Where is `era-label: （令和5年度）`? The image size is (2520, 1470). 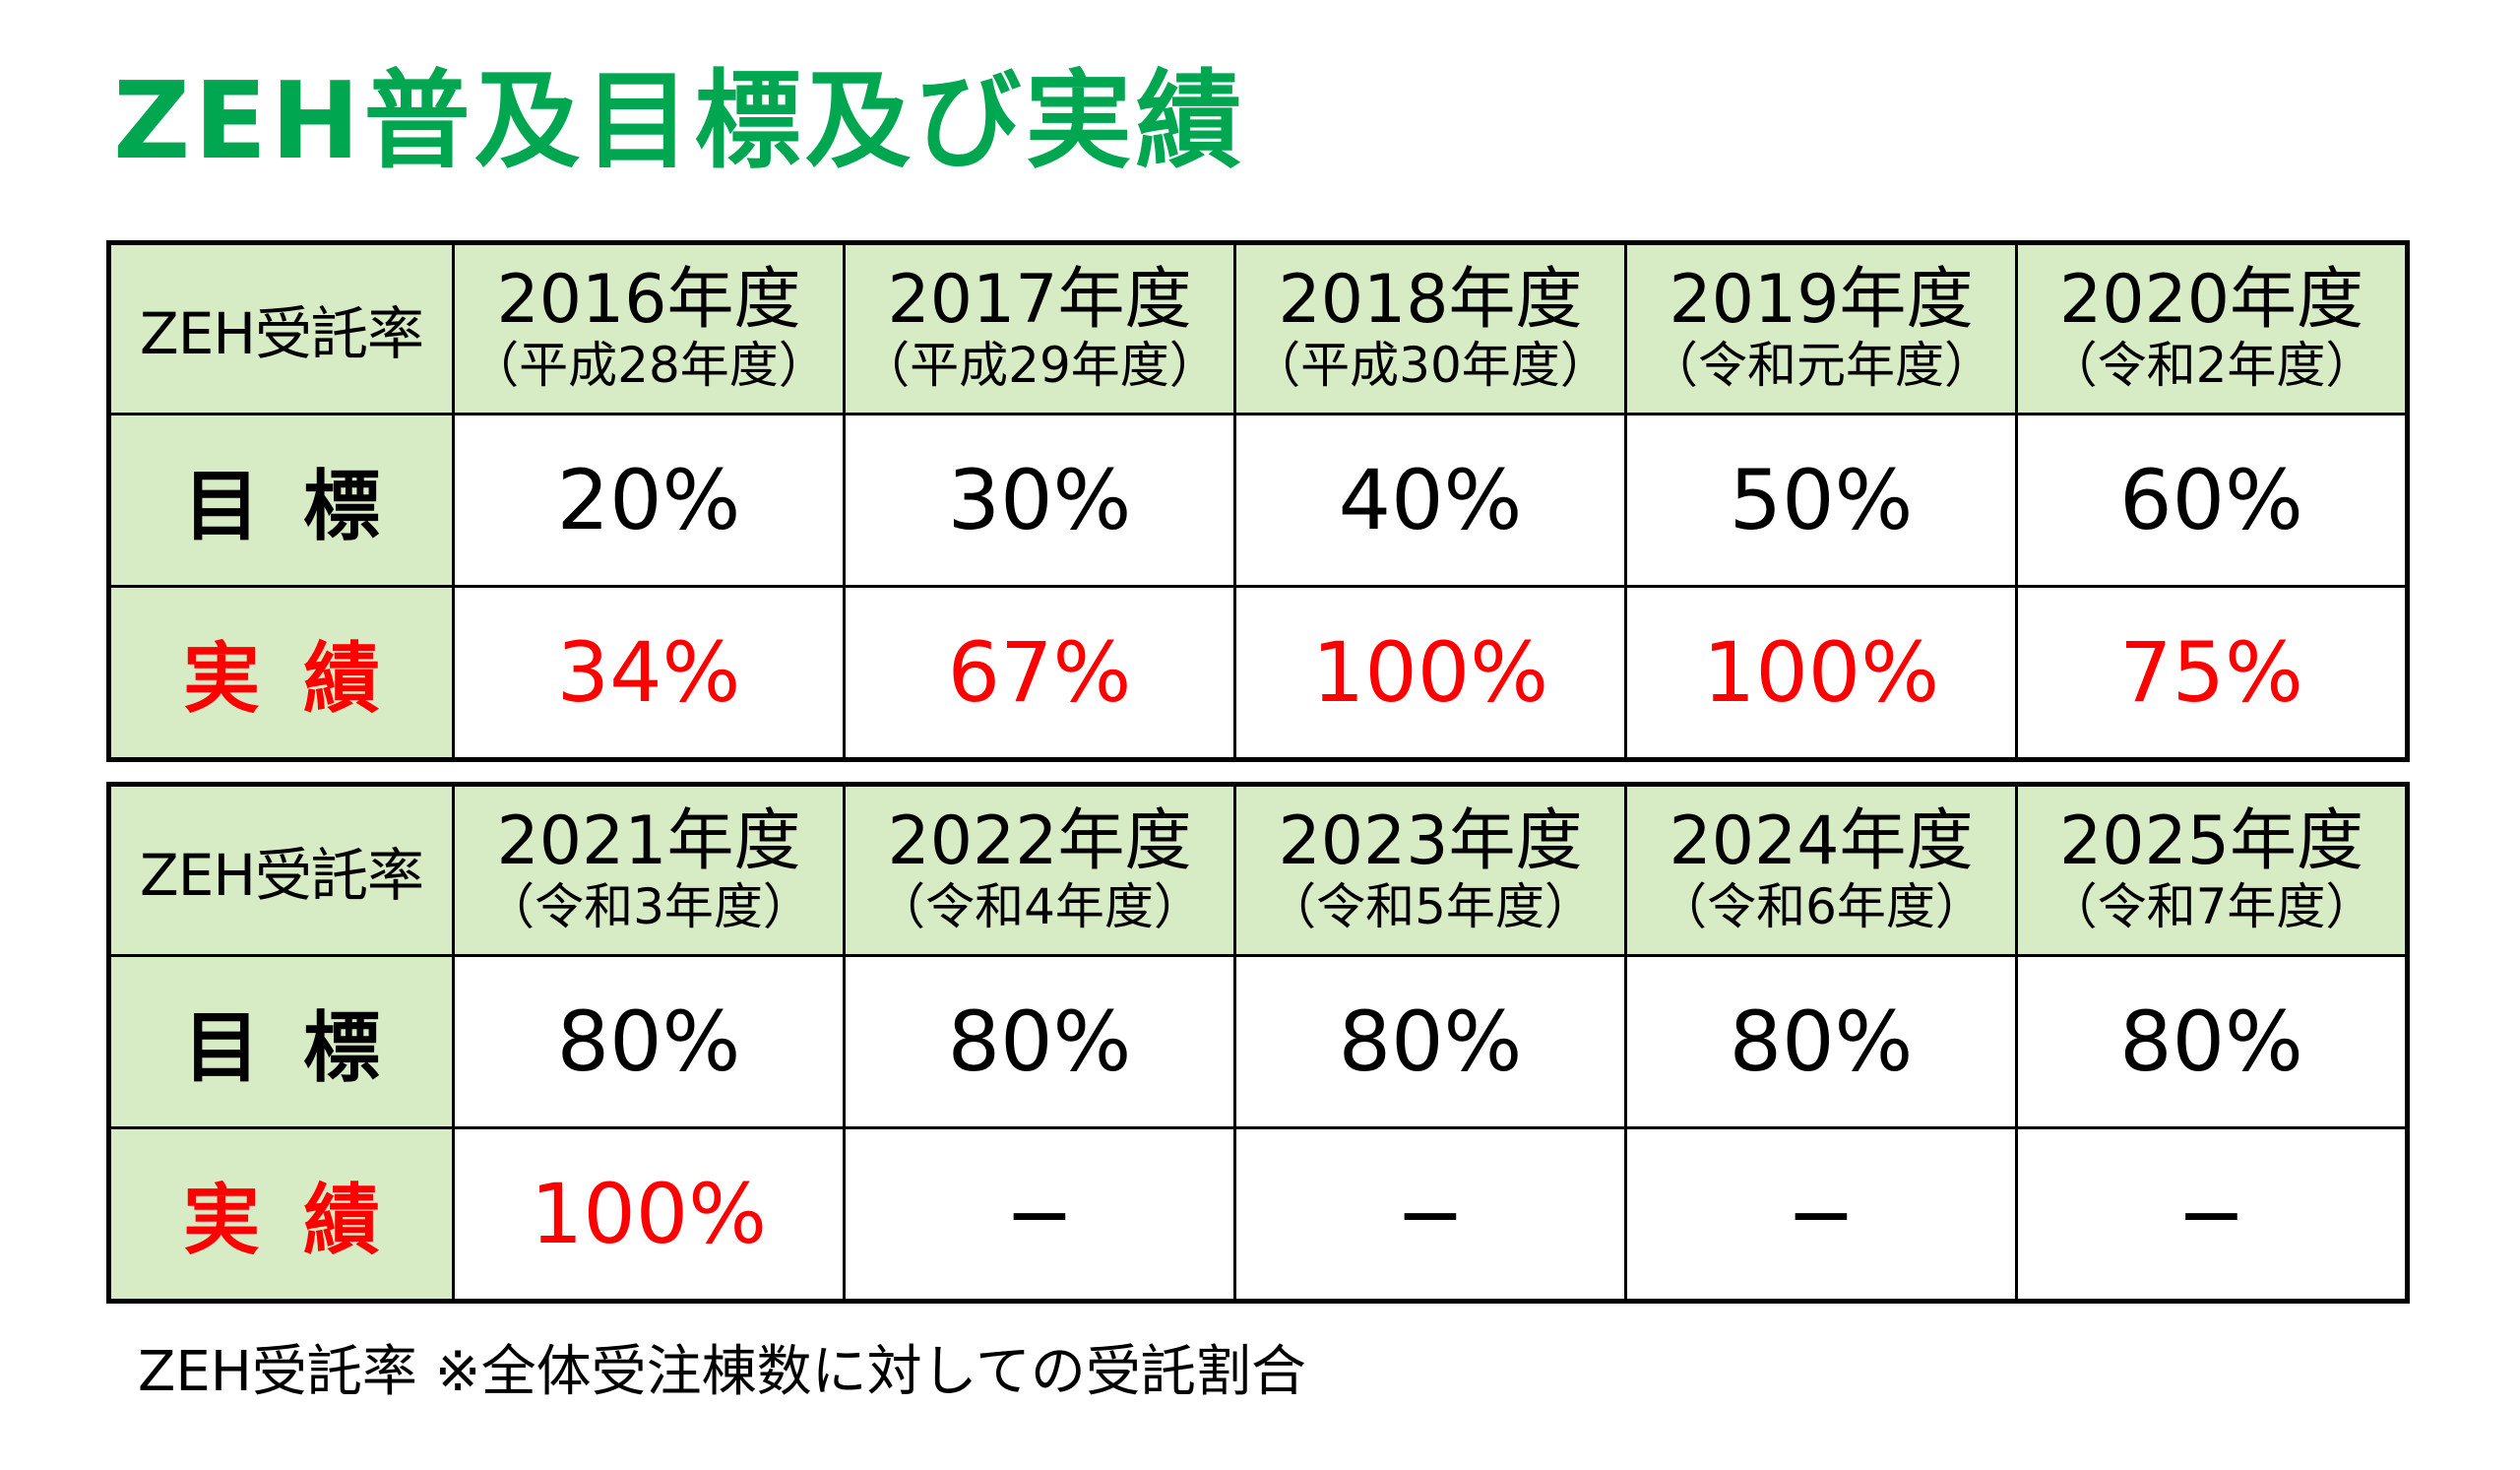 era-label: （令和5年度） is located at coordinates (1430, 906).